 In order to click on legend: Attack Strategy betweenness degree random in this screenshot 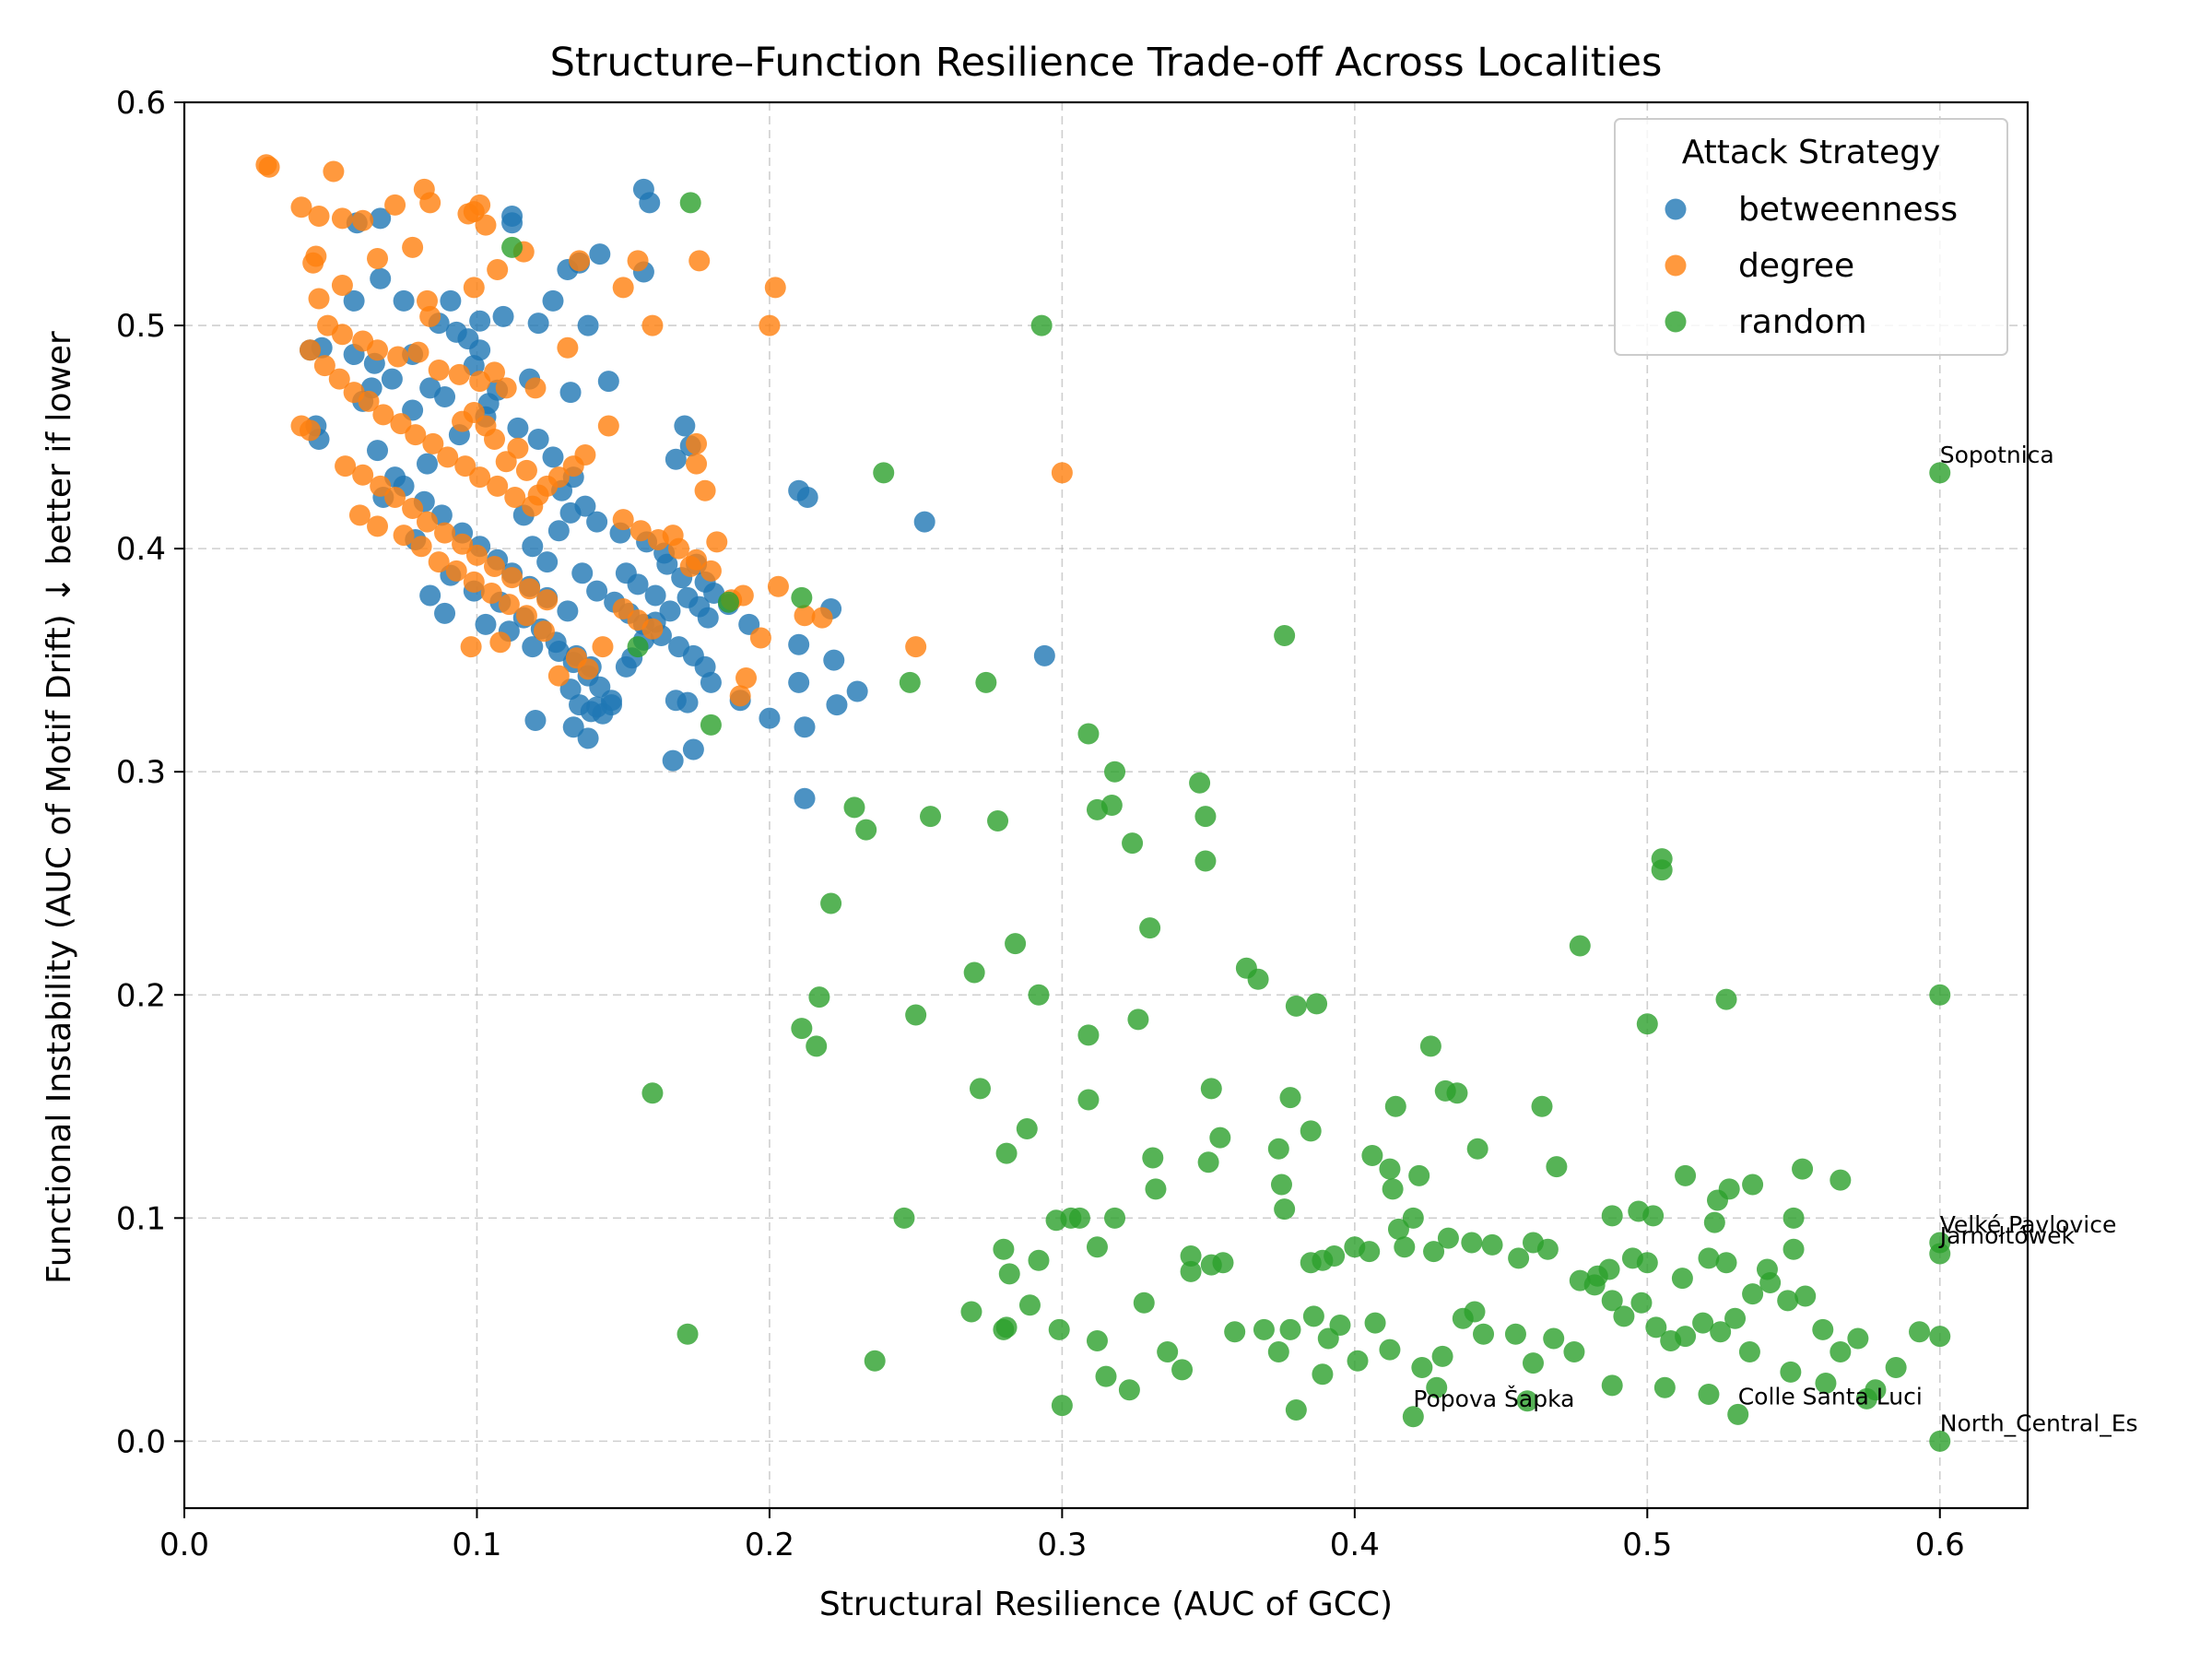, I will do `click(1811, 237)`.